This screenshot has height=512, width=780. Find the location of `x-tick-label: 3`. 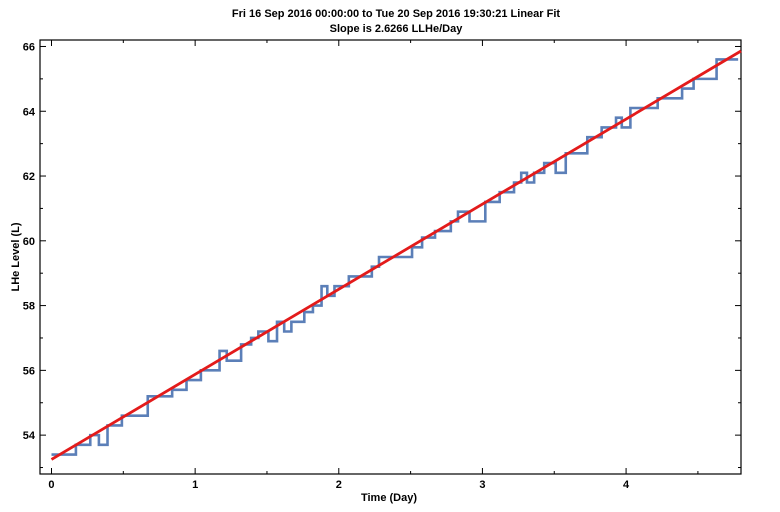

x-tick-label: 3 is located at coordinates (482, 485).